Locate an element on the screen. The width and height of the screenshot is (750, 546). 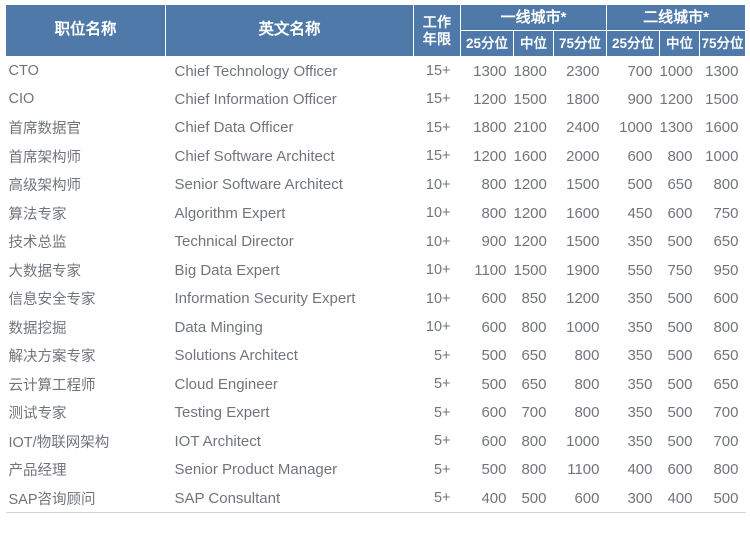
cell-english-name: Data Minging is located at coordinates (218, 327).